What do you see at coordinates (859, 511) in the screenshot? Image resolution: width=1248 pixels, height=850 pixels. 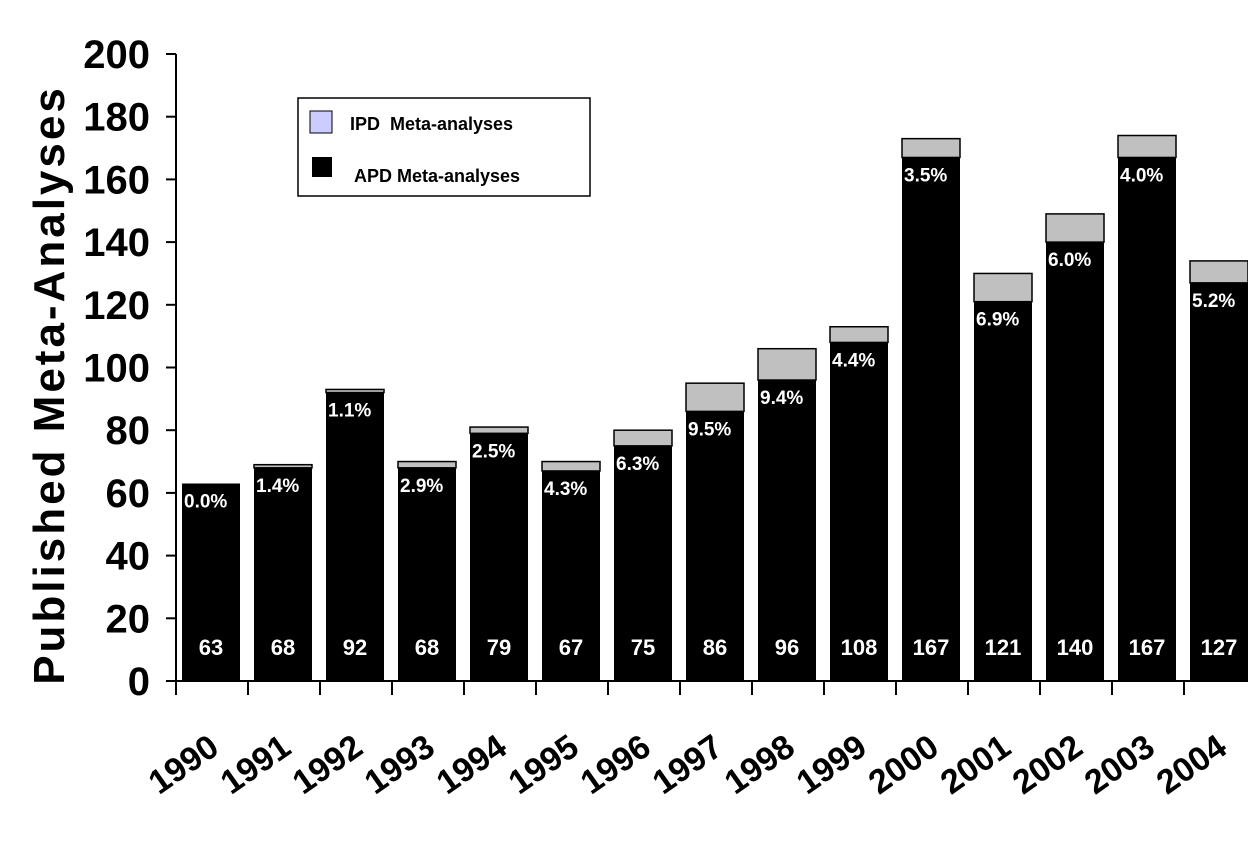 I see `bar-apd-1999` at bounding box center [859, 511].